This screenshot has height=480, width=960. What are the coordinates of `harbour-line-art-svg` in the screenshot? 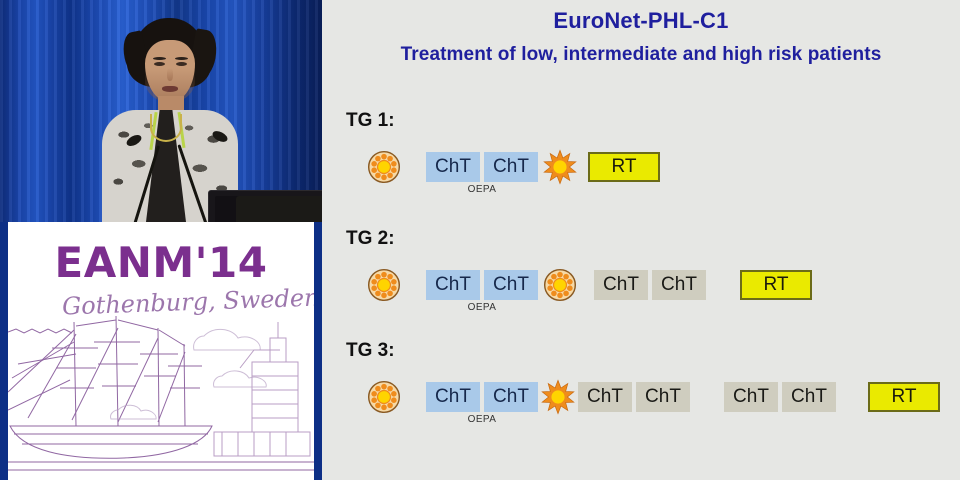 It's located at (161, 393).